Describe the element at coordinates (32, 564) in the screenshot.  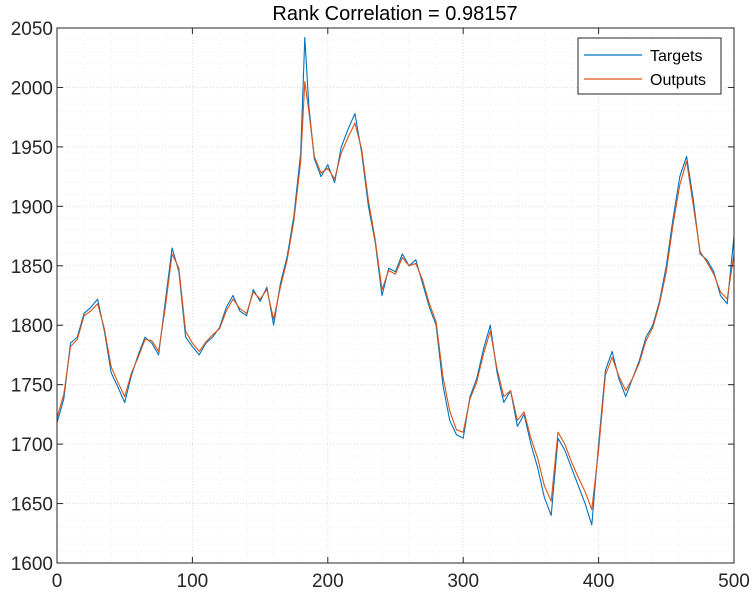
I see `y-tick-label: 1600` at that location.